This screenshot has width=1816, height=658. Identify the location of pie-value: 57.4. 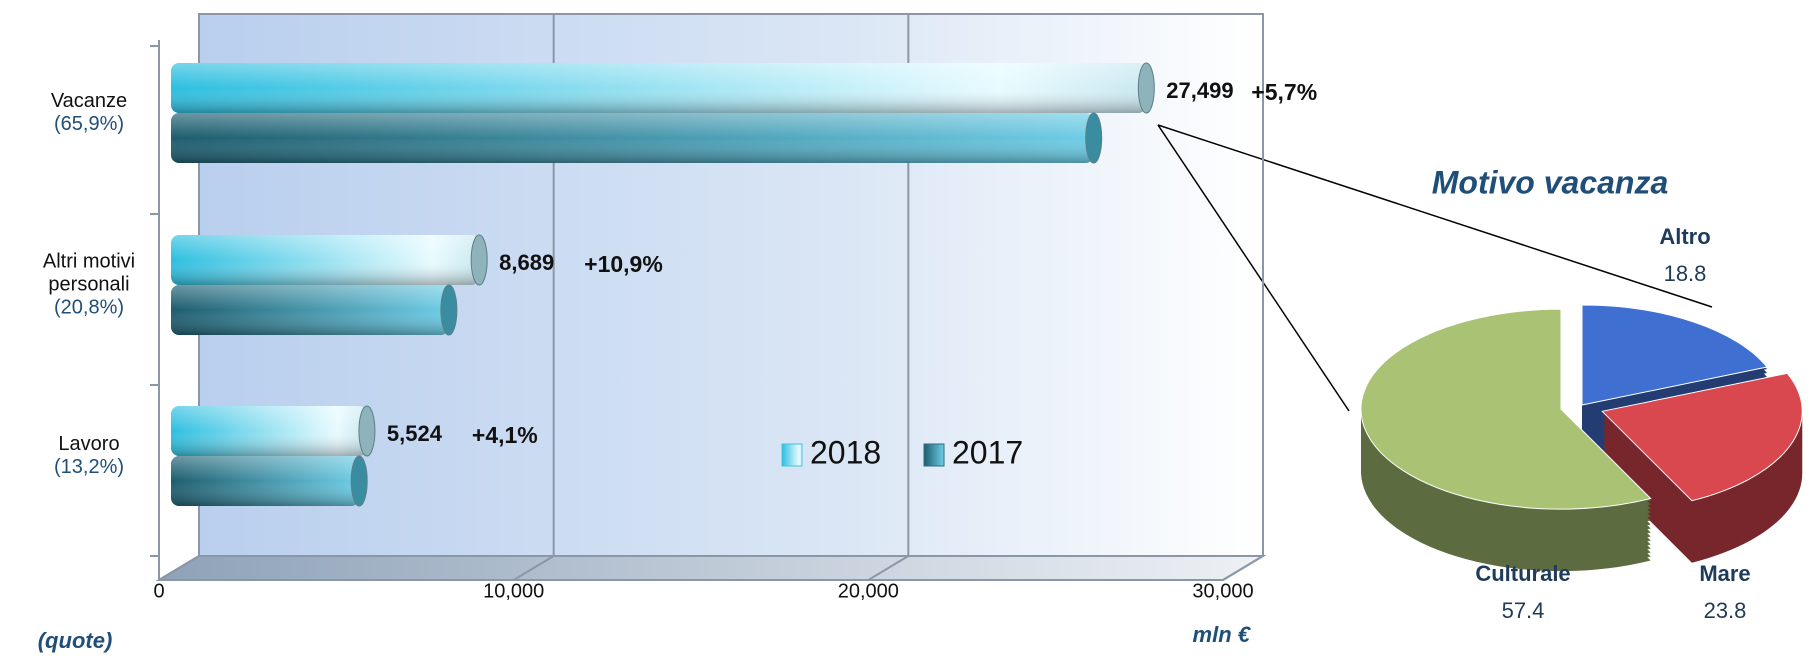
(1523, 610).